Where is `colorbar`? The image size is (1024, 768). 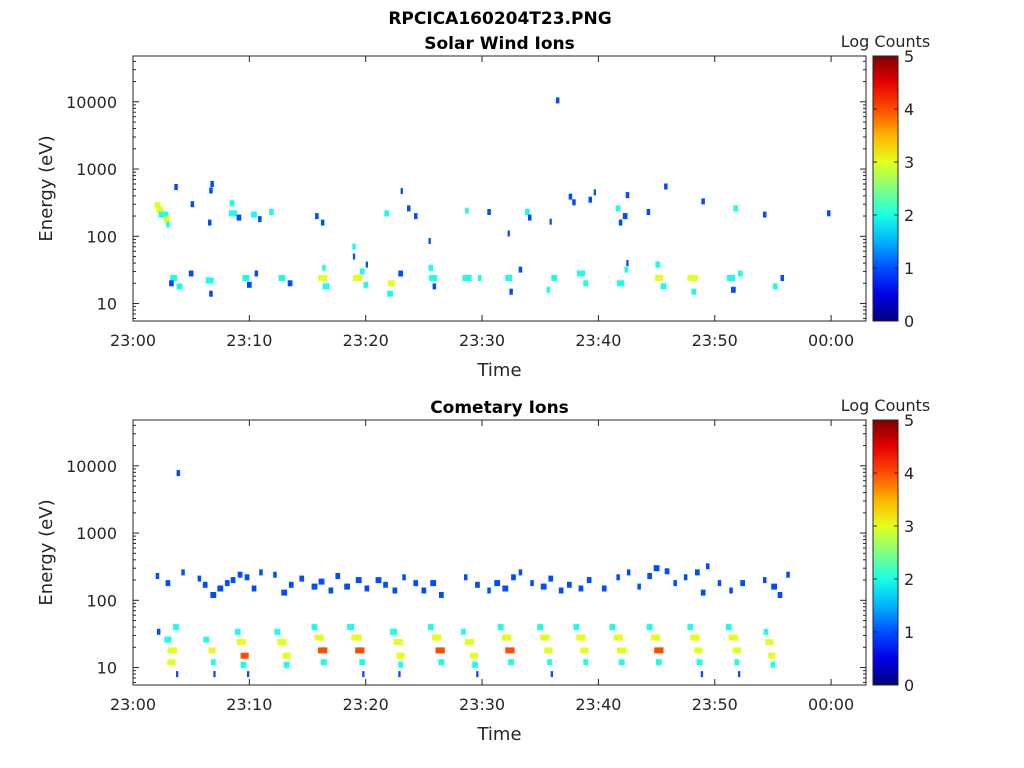 colorbar is located at coordinates (885, 188).